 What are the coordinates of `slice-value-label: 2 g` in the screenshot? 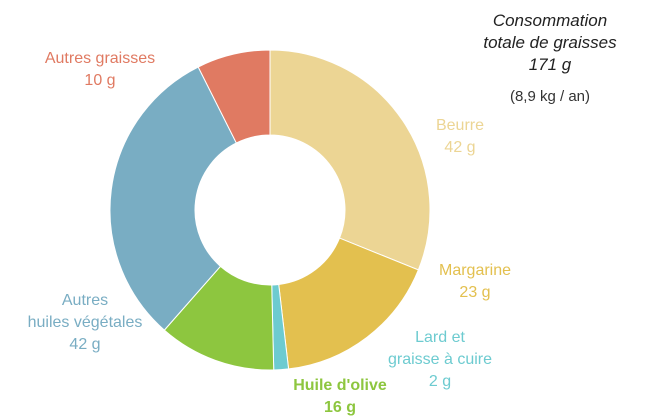 It's located at (440, 381).